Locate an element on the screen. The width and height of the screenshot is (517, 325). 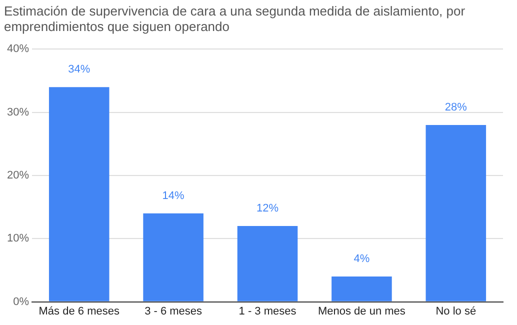
data-label: 34% is located at coordinates (79, 70).